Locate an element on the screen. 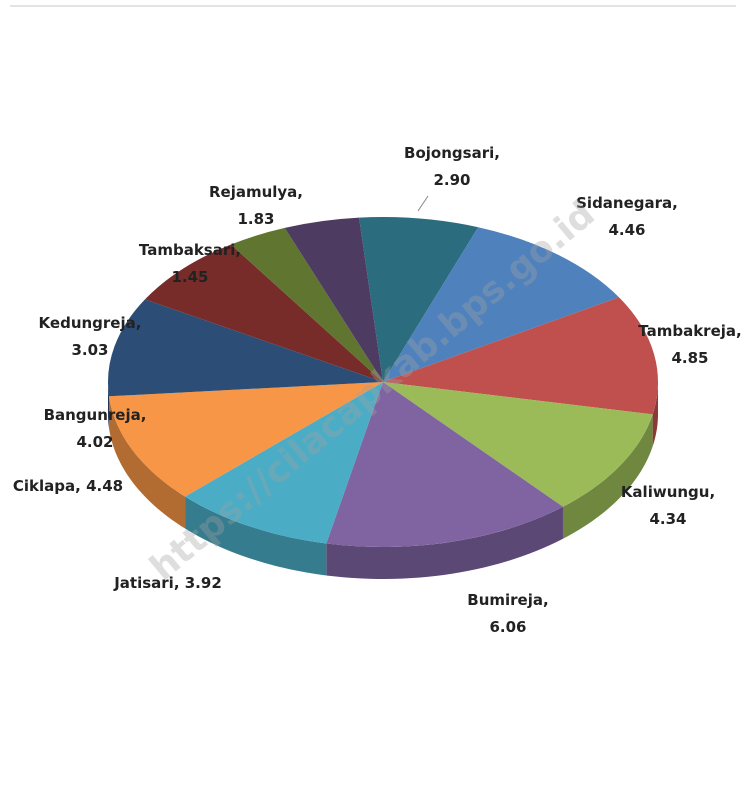  data-label-line: 6.06 is located at coordinates (507, 627).